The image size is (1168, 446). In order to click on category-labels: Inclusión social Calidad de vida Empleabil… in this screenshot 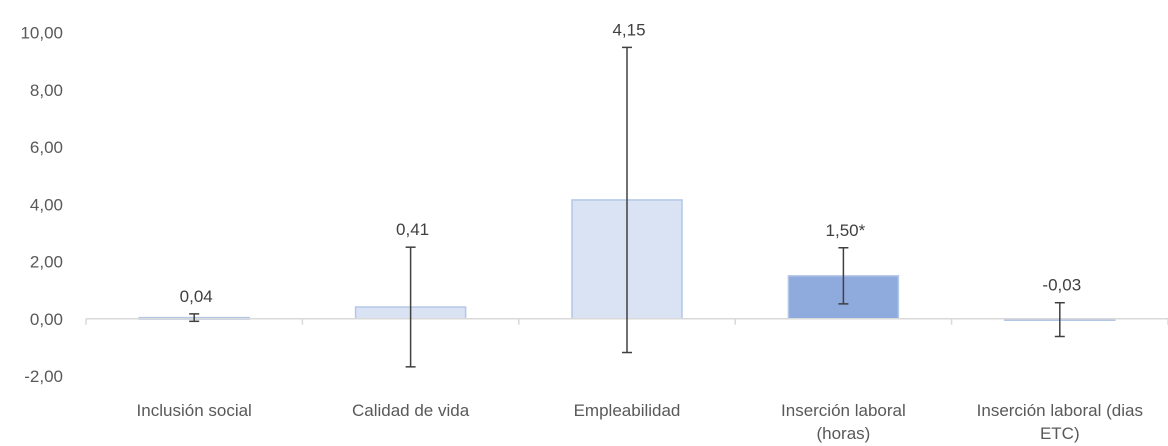, I will do `click(640, 422)`.